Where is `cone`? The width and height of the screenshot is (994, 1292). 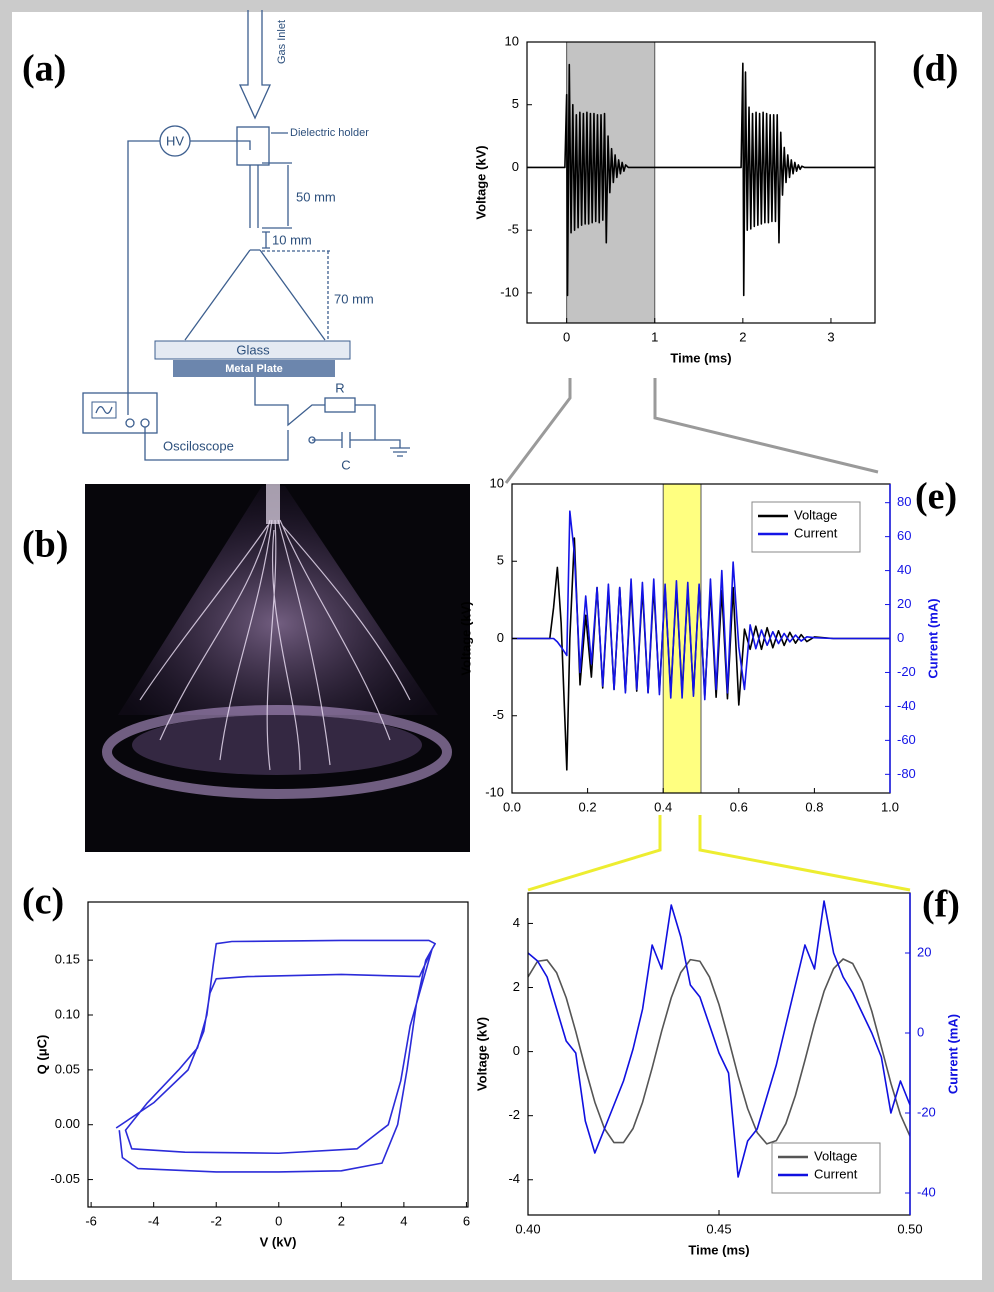
cone is located at coordinates (255, 295).